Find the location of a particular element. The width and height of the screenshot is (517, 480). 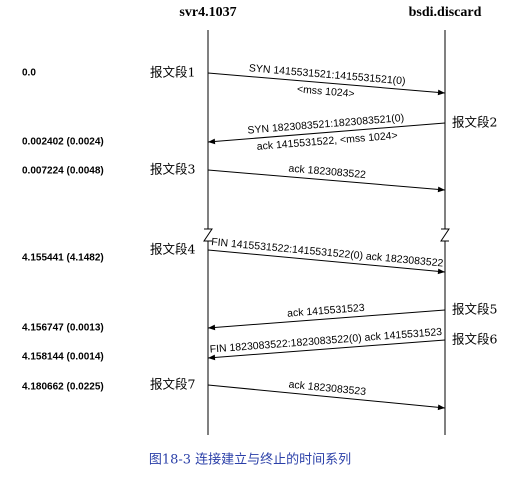

segment-text: ack 1823083522 is located at coordinates (327, 172).